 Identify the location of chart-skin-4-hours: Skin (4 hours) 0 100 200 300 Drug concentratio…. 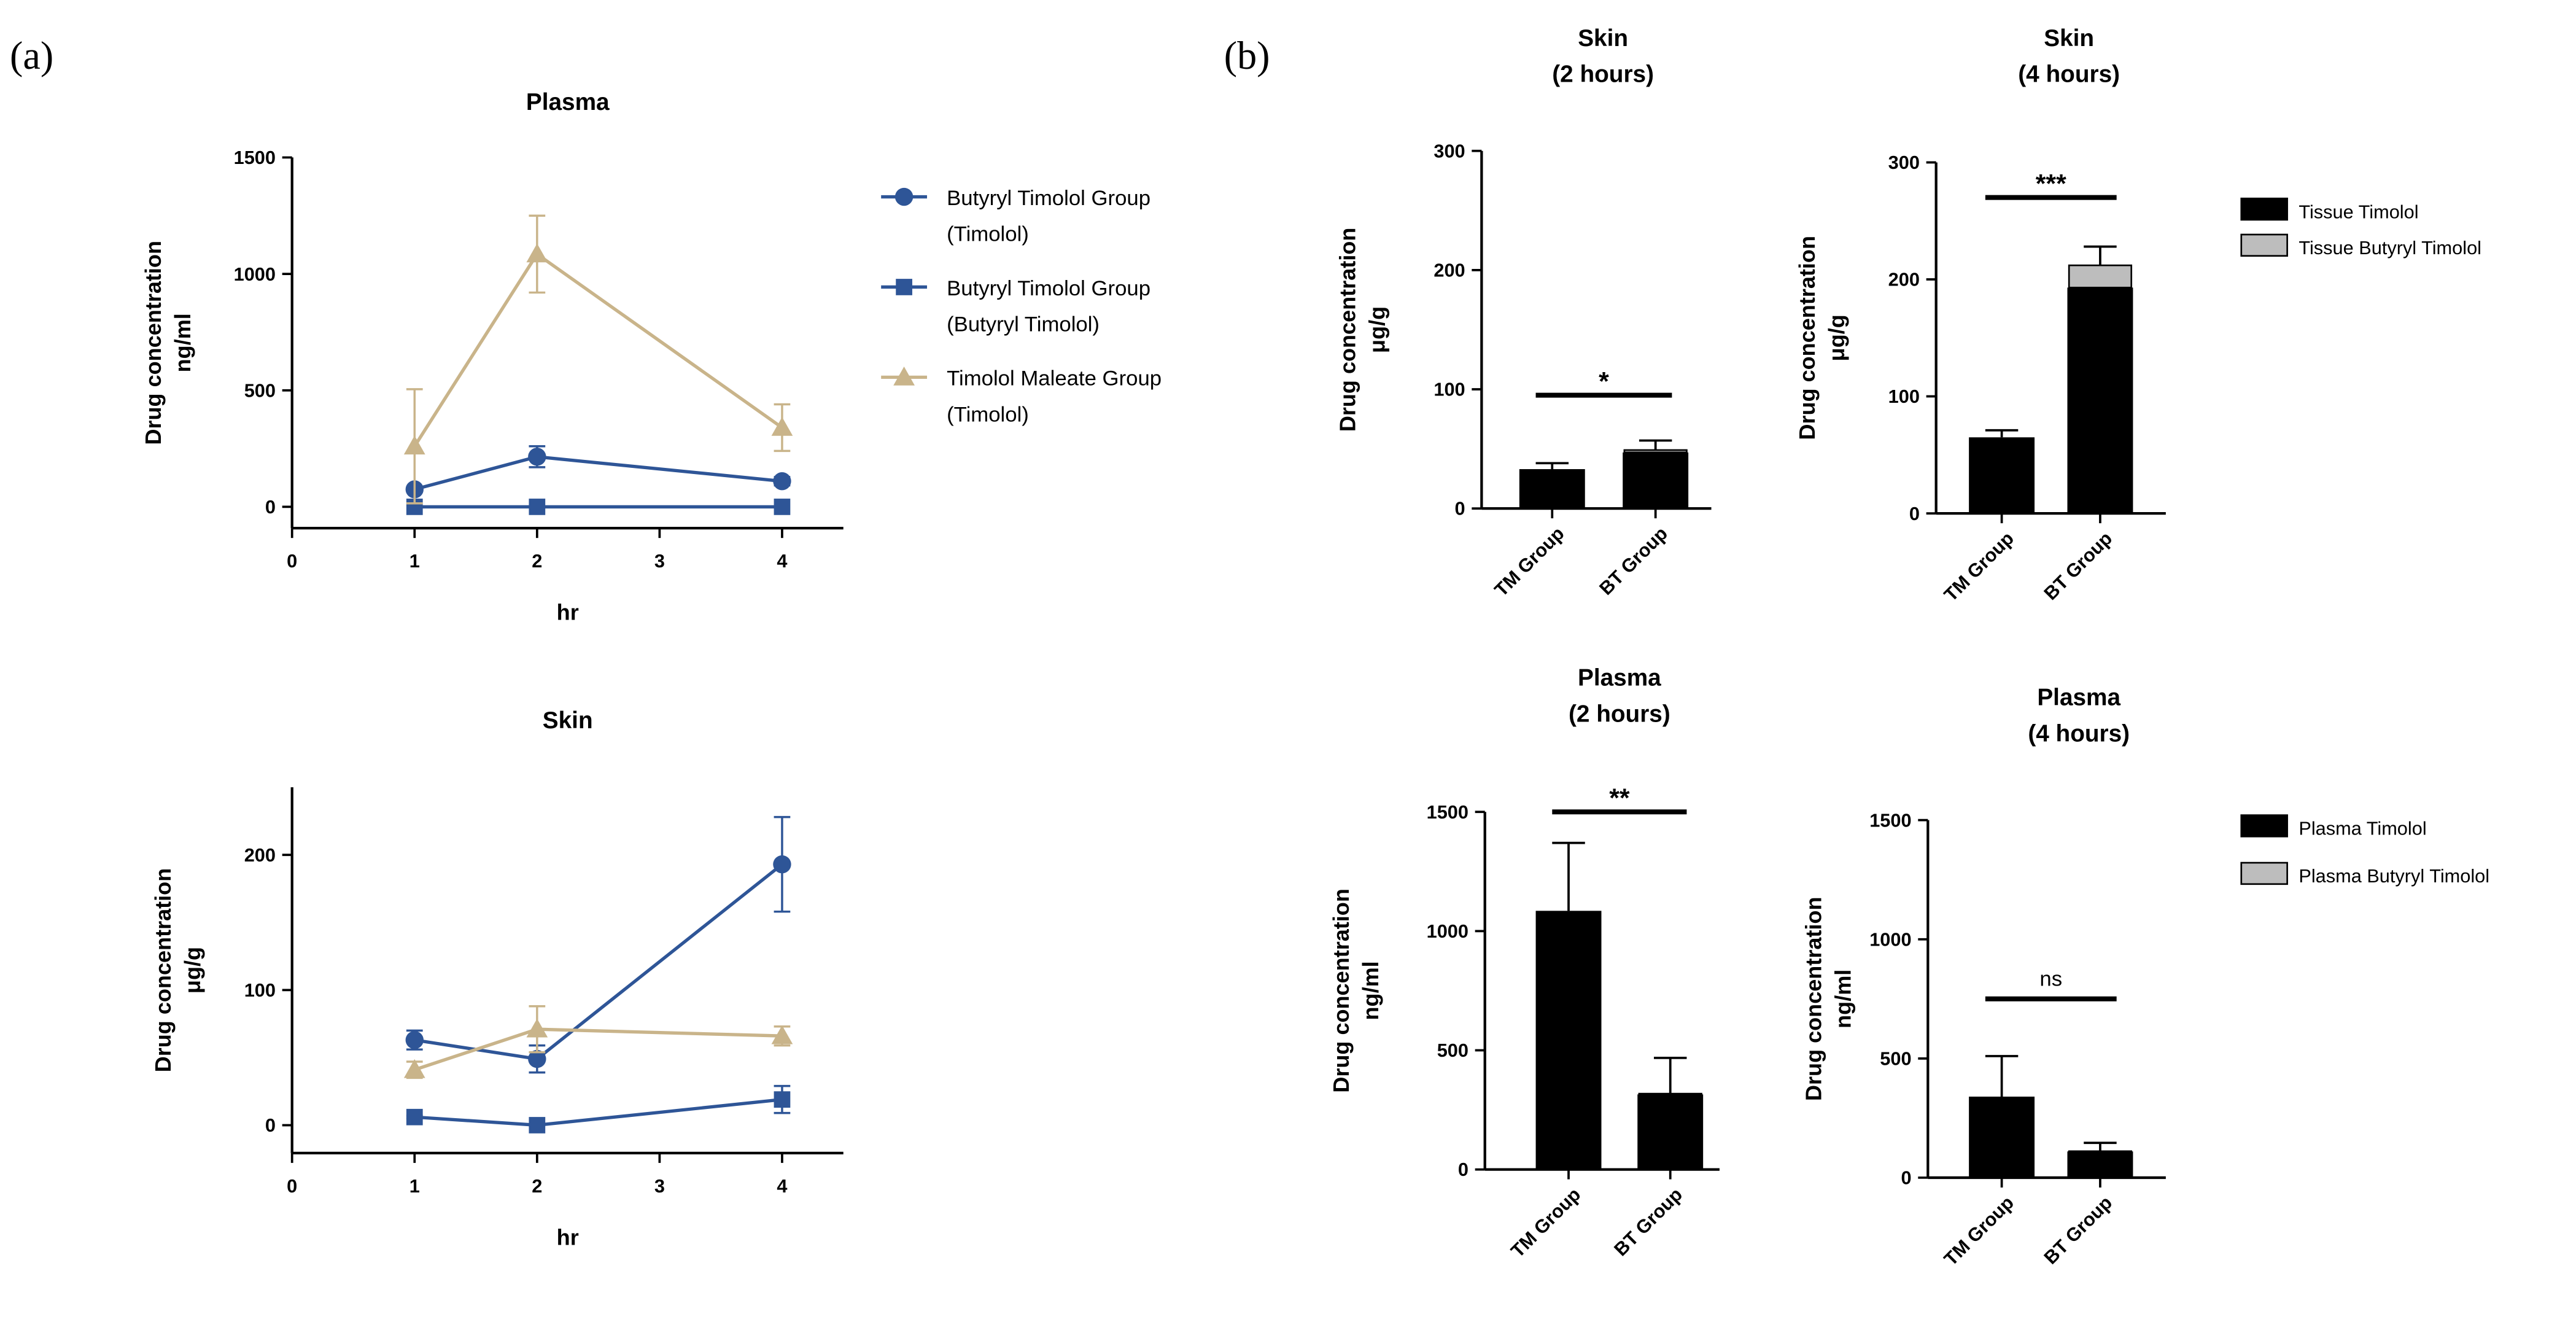
(1980, 315).